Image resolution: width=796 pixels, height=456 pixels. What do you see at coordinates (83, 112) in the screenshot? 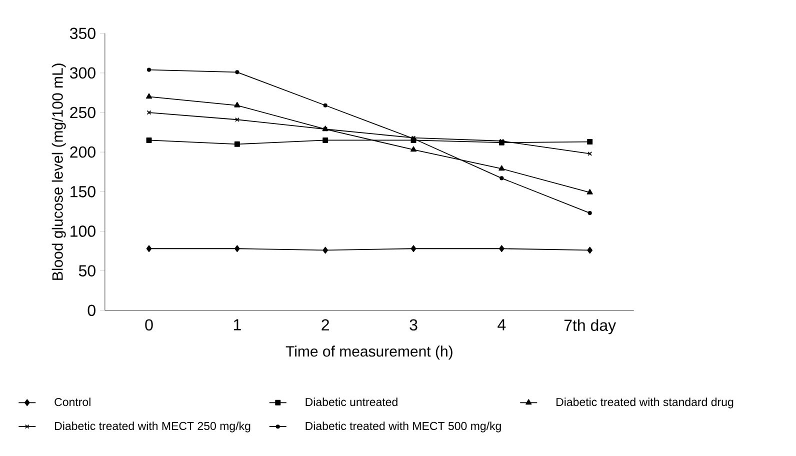
I see `y-tick-label: 250` at bounding box center [83, 112].